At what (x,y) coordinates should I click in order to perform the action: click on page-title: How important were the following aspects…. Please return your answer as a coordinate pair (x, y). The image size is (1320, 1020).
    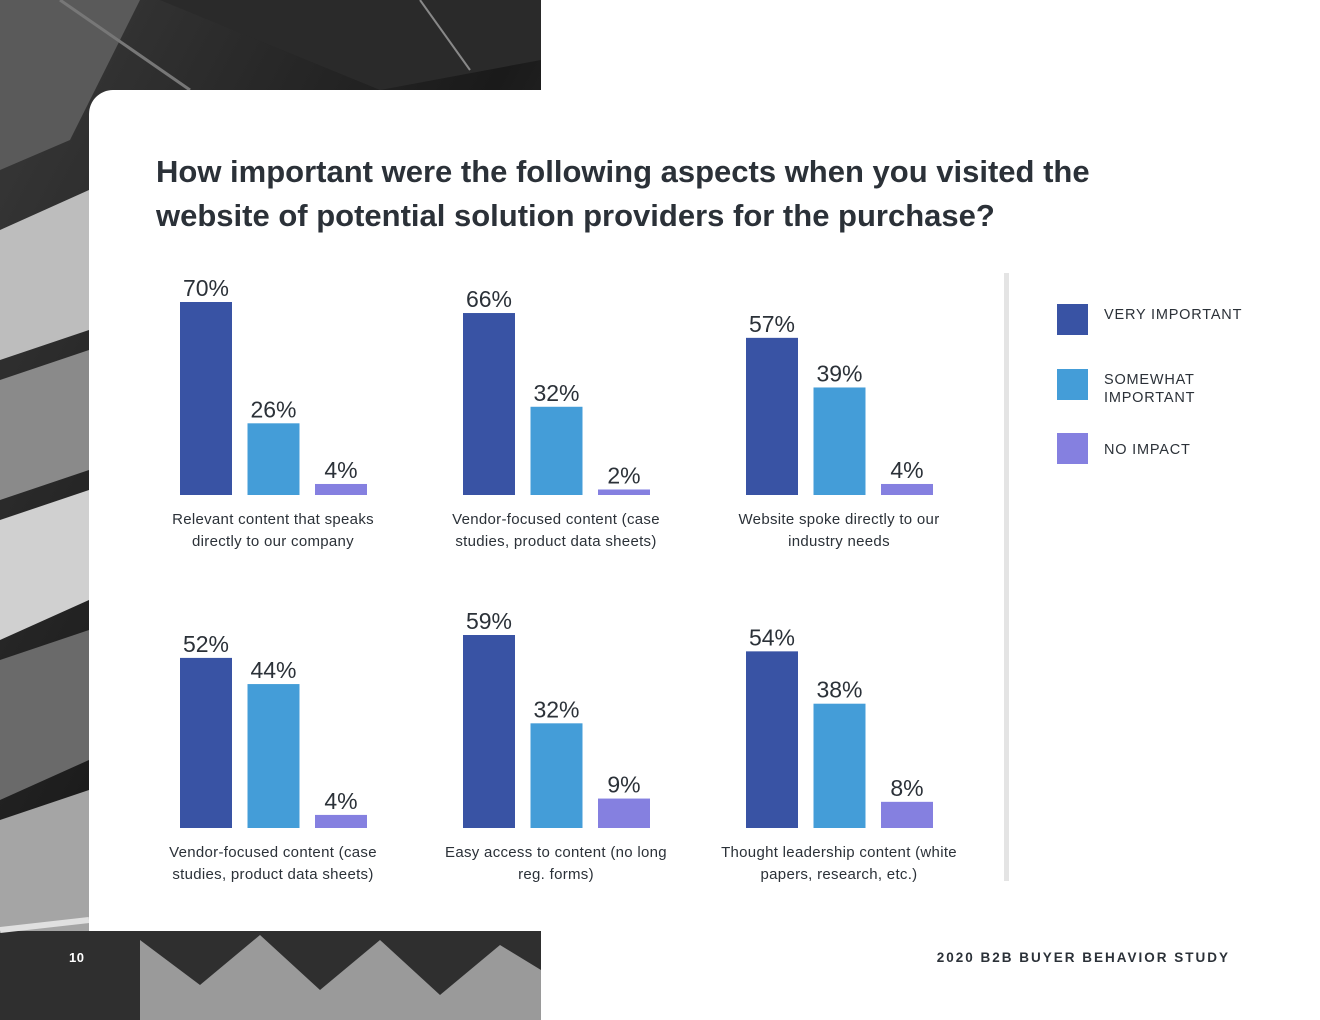
    Looking at the image, I should click on (623, 193).